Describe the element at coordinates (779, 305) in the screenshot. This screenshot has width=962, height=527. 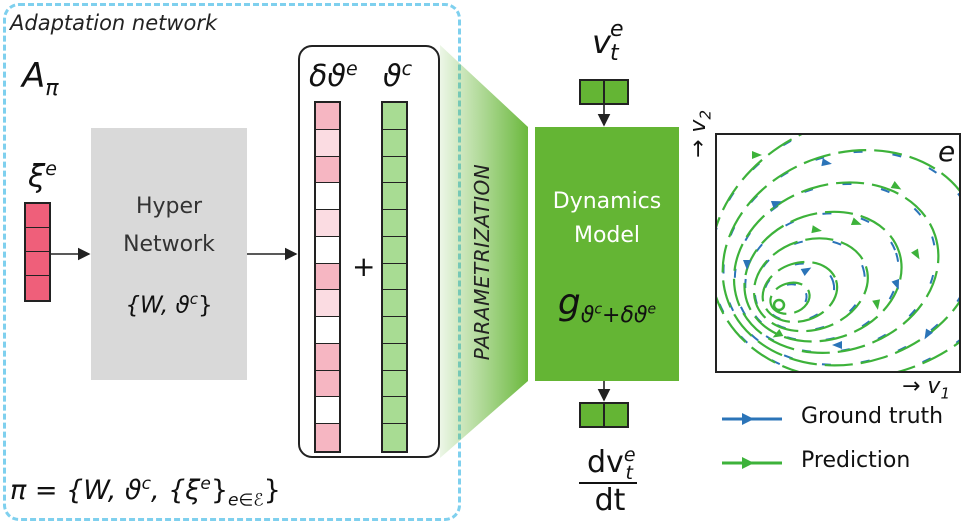
I see `fixed-point-marker` at that location.